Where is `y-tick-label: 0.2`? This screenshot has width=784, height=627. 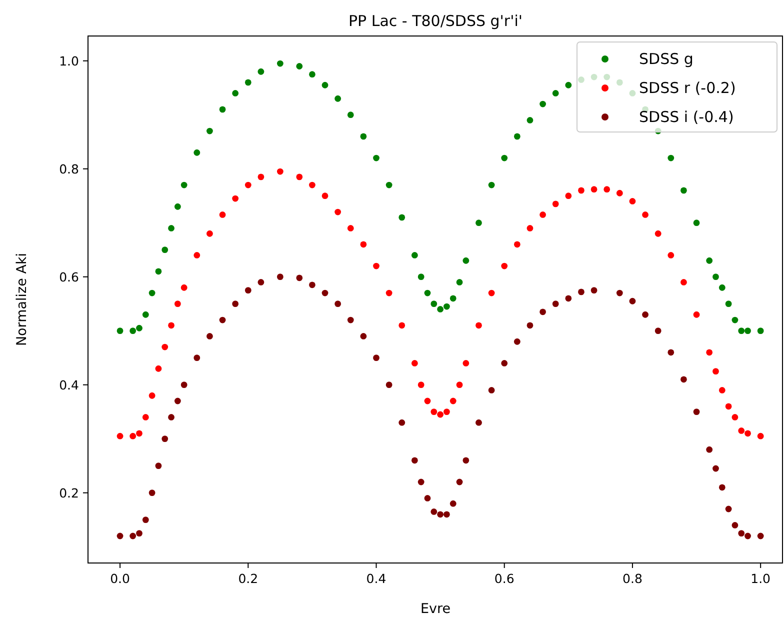 y-tick-label: 0.2 is located at coordinates (69, 492).